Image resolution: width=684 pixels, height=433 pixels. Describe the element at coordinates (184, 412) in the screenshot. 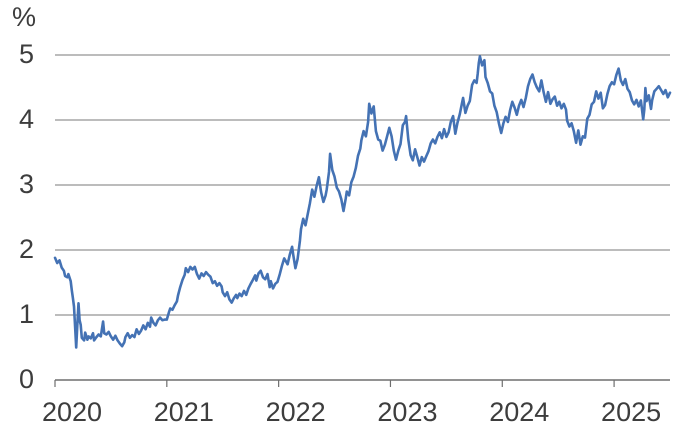

I see `x-axis-tick-label: 2021` at that location.